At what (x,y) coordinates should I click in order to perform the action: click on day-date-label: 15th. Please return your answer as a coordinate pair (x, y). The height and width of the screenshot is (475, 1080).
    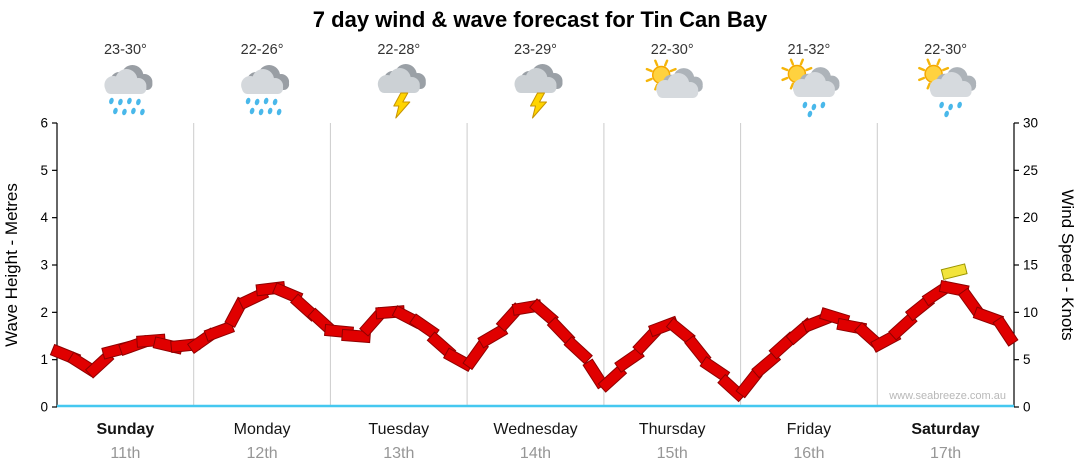
    Looking at the image, I should click on (672, 453).